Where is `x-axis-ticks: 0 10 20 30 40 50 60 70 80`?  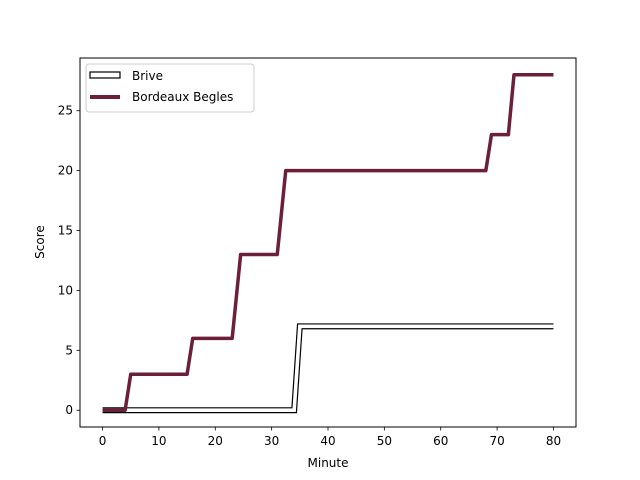 x-axis-ticks: 0 10 20 30 40 50 60 70 80 is located at coordinates (330, 437).